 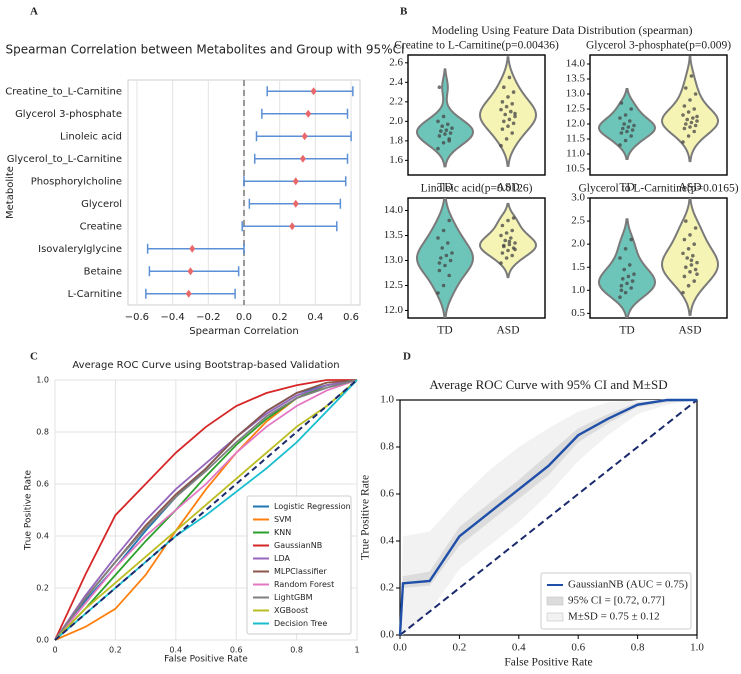 I want to click on legend-label: Random Forest, so click(x=304, y=584).